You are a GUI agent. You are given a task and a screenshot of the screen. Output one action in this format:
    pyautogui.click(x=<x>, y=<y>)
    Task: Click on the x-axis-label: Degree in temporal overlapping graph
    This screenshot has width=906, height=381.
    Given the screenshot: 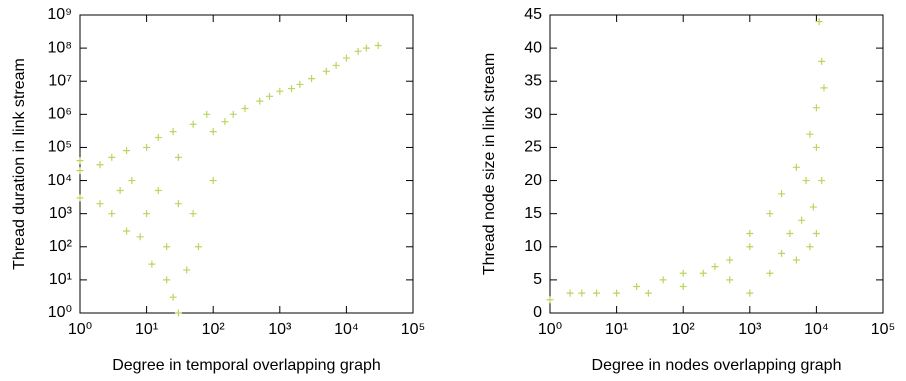 What is the action you would take?
    pyautogui.click(x=246, y=365)
    